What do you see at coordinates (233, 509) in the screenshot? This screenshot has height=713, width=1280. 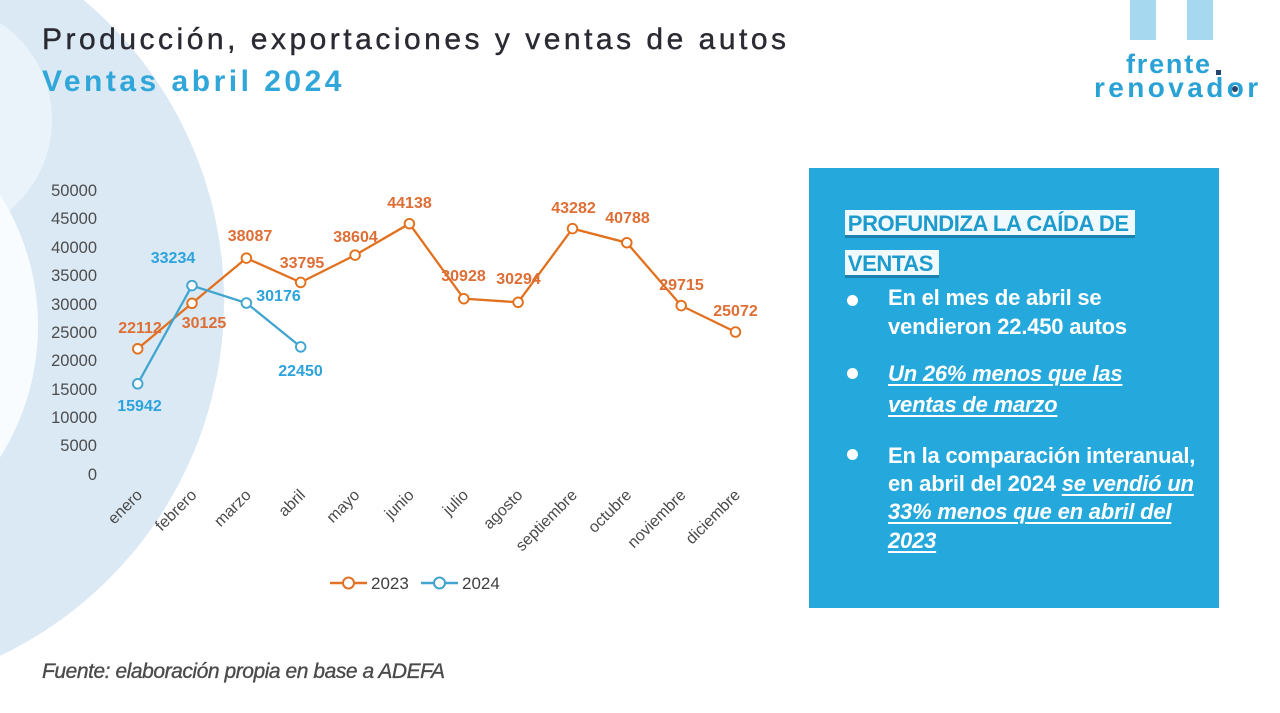 I see `svg-text: marzo` at bounding box center [233, 509].